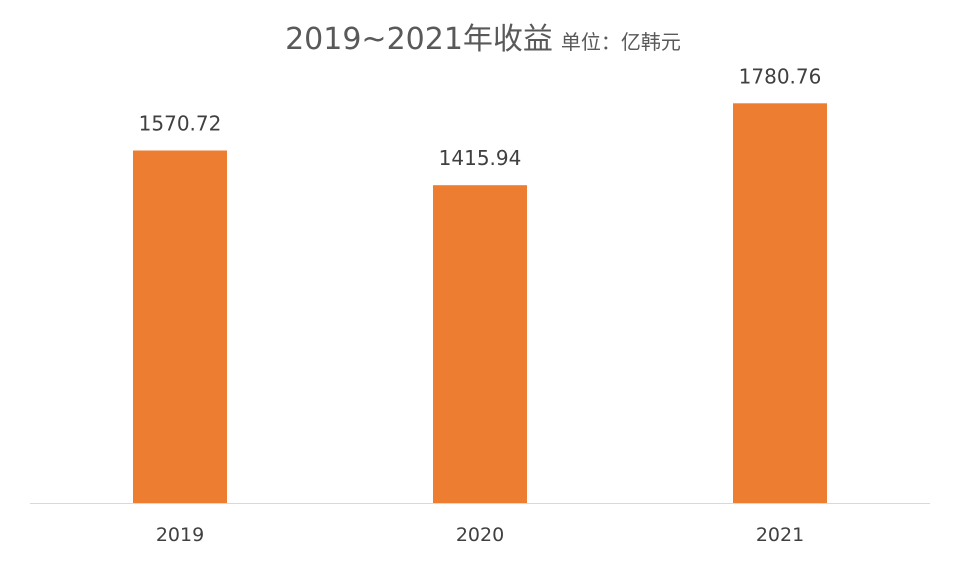  Describe the element at coordinates (180, 124) in the screenshot. I see `data-label-2019: 1570.72` at that location.